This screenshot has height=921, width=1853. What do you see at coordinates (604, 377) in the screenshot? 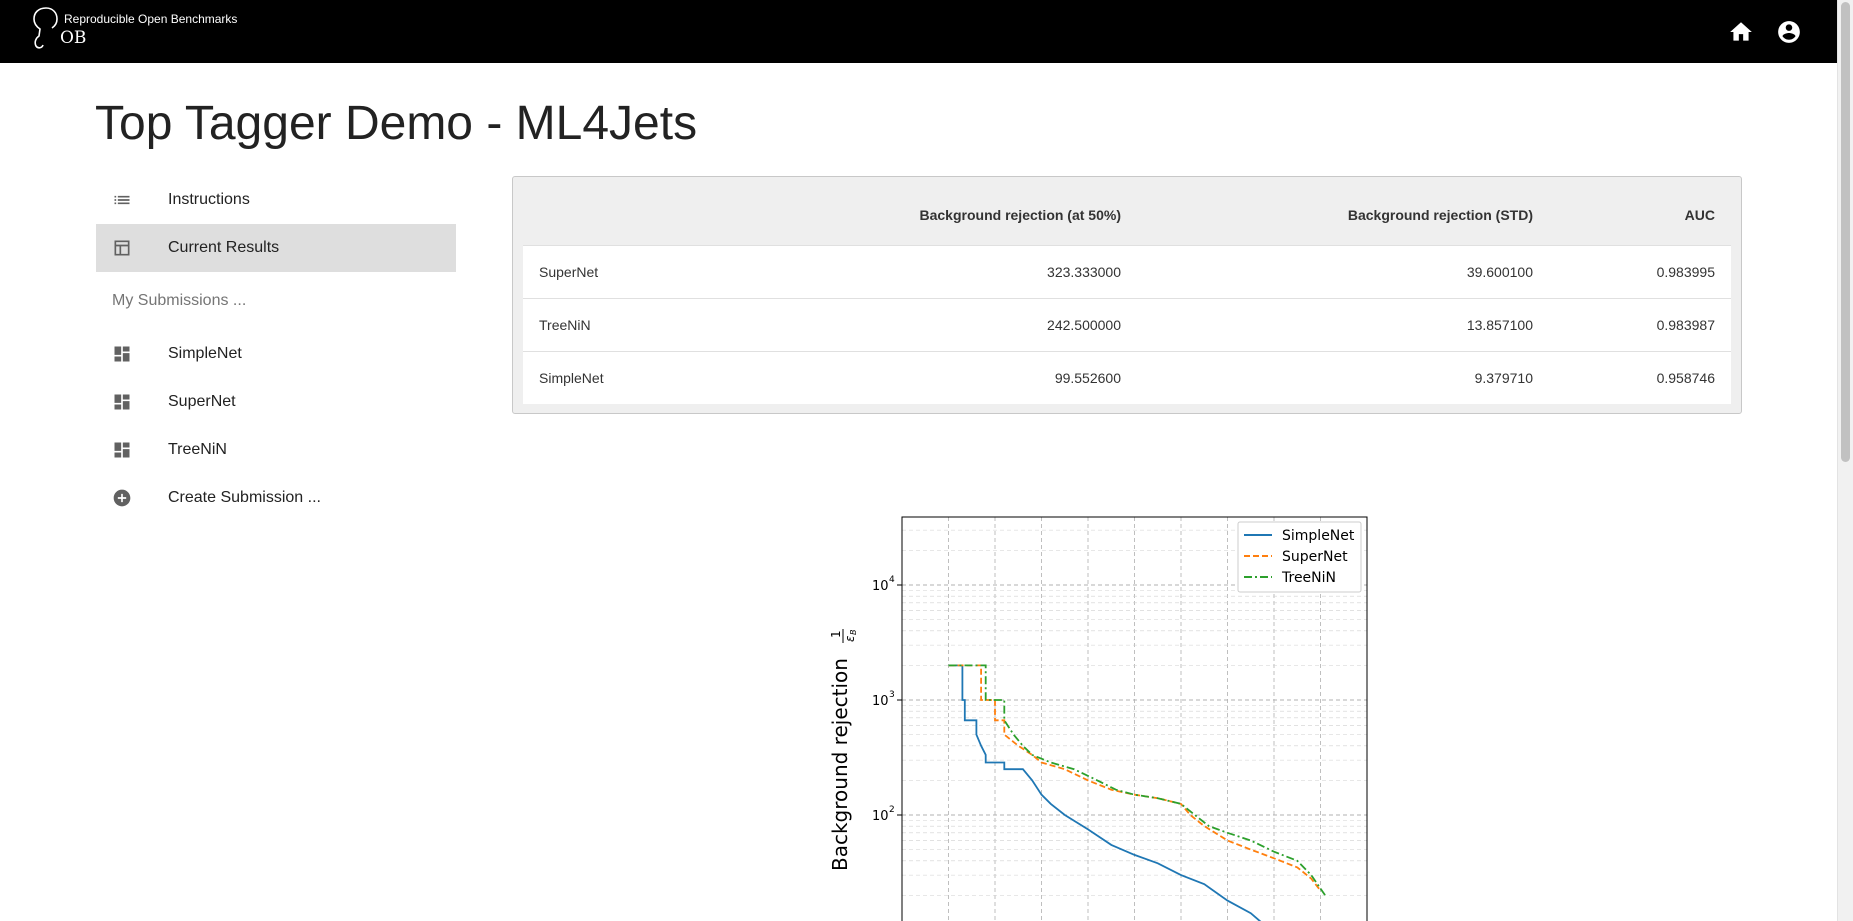
I see `cell-name: SimpleNet` at bounding box center [604, 377].